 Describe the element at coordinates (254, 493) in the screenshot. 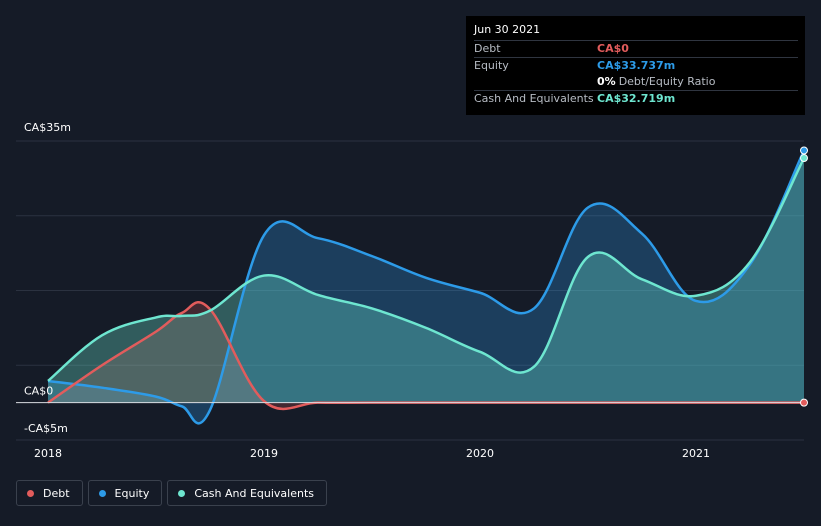

I see `legend-label-cash: Cash And Equivalents` at that location.